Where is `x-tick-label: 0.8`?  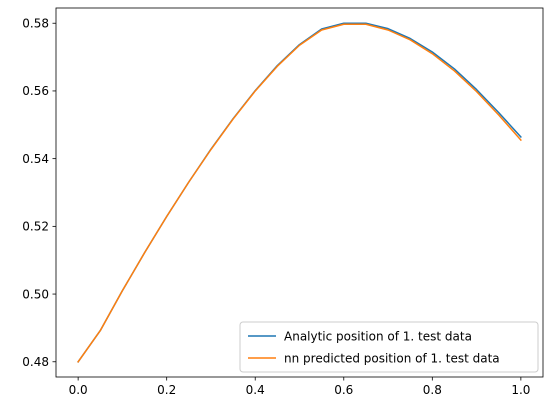
x-tick-label: 0.8 is located at coordinates (432, 390).